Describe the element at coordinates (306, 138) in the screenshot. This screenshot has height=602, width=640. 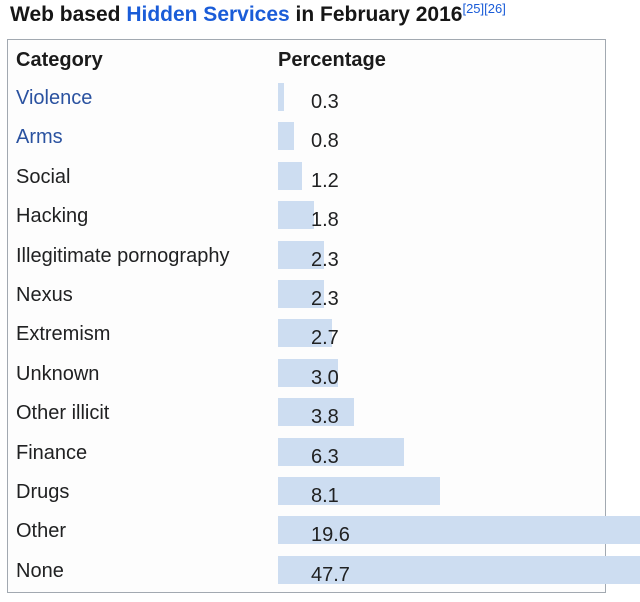
I see `table-row: Arms 0.8` at that location.